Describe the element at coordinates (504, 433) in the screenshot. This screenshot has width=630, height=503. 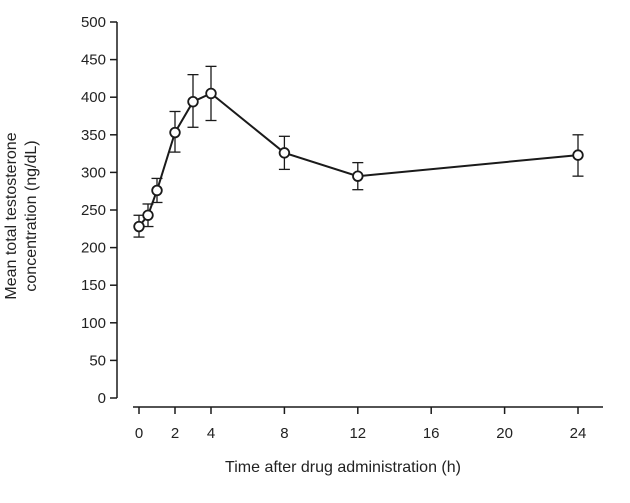
I see `x-tick-label: 20` at that location.